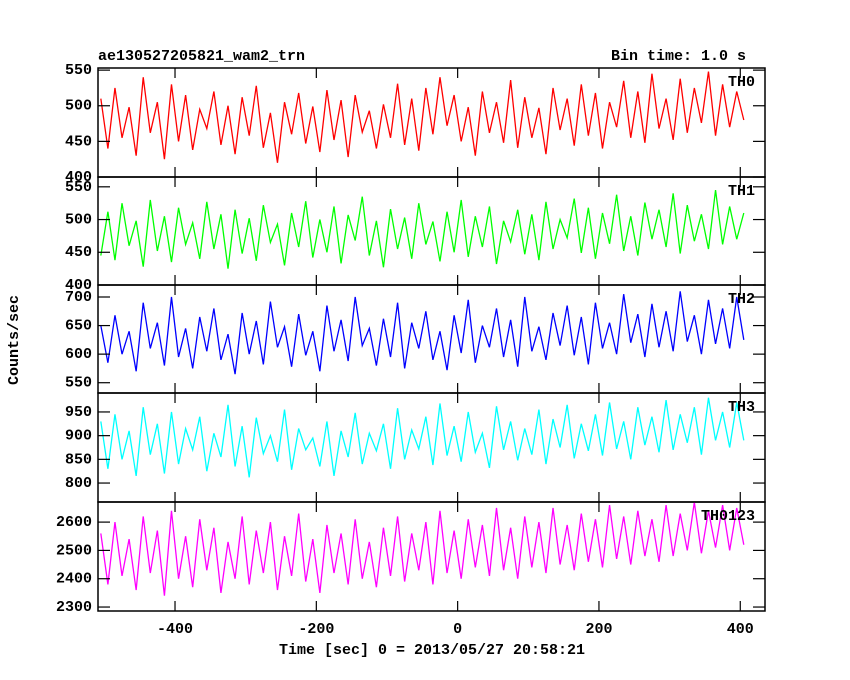  Describe the element at coordinates (14, 340) in the screenshot. I see `y-axis-label: Counts/sec` at that location.